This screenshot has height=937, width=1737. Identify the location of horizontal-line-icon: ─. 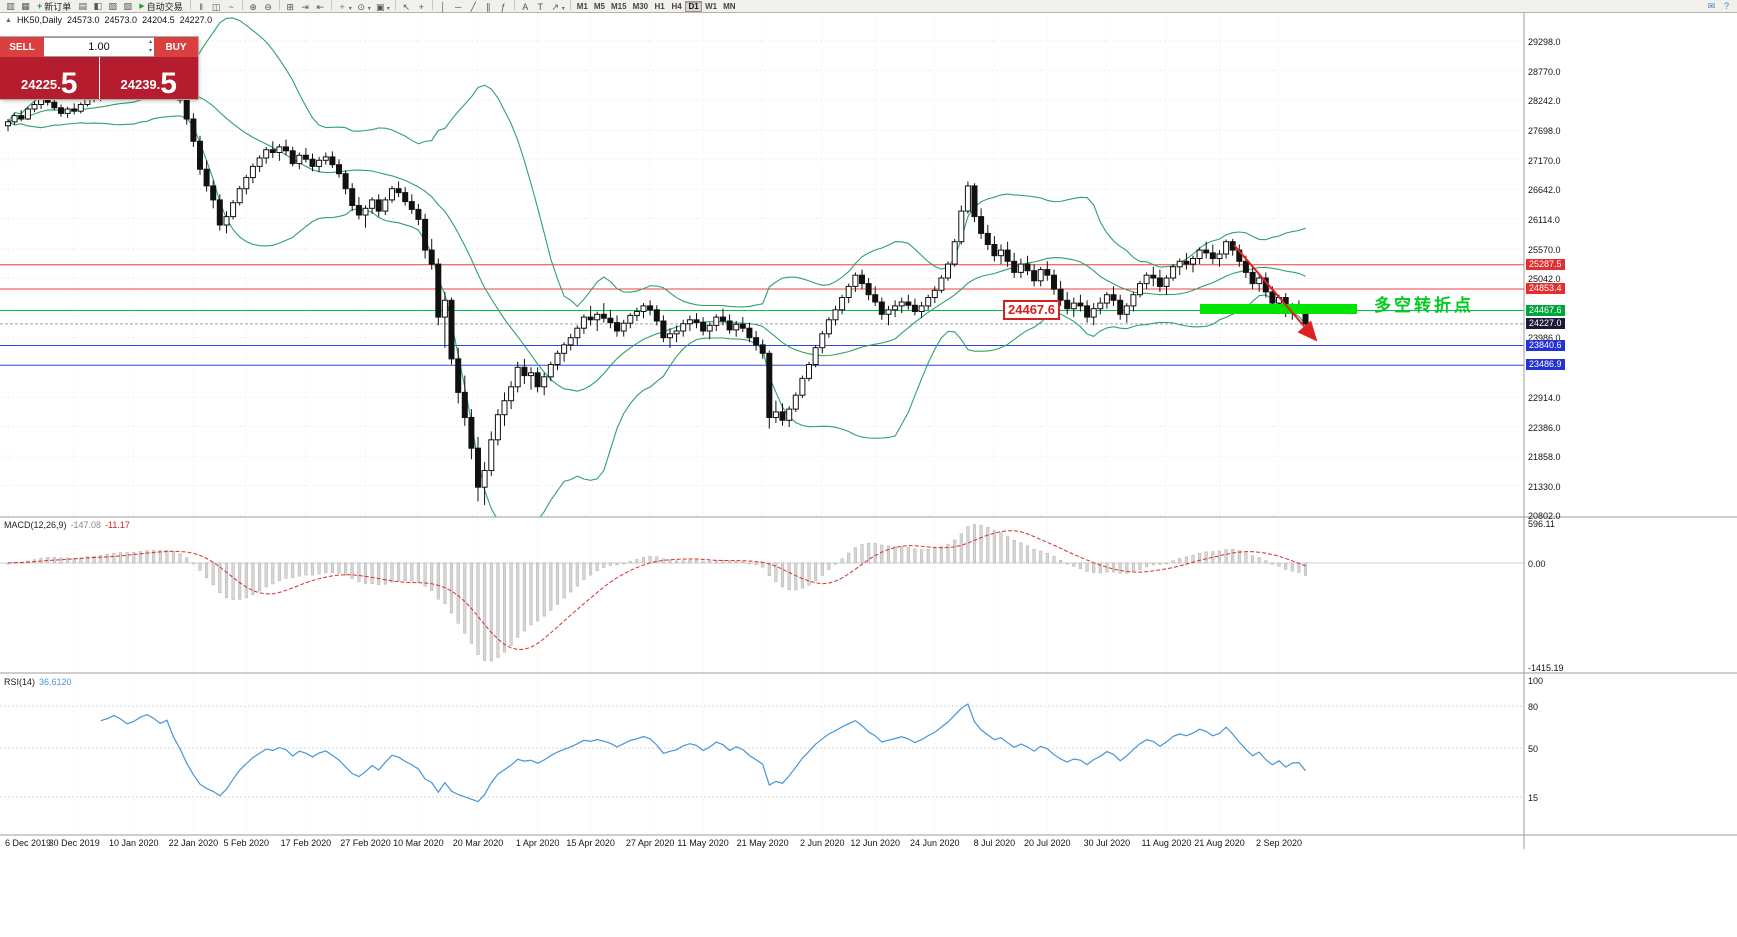
(458, 6).